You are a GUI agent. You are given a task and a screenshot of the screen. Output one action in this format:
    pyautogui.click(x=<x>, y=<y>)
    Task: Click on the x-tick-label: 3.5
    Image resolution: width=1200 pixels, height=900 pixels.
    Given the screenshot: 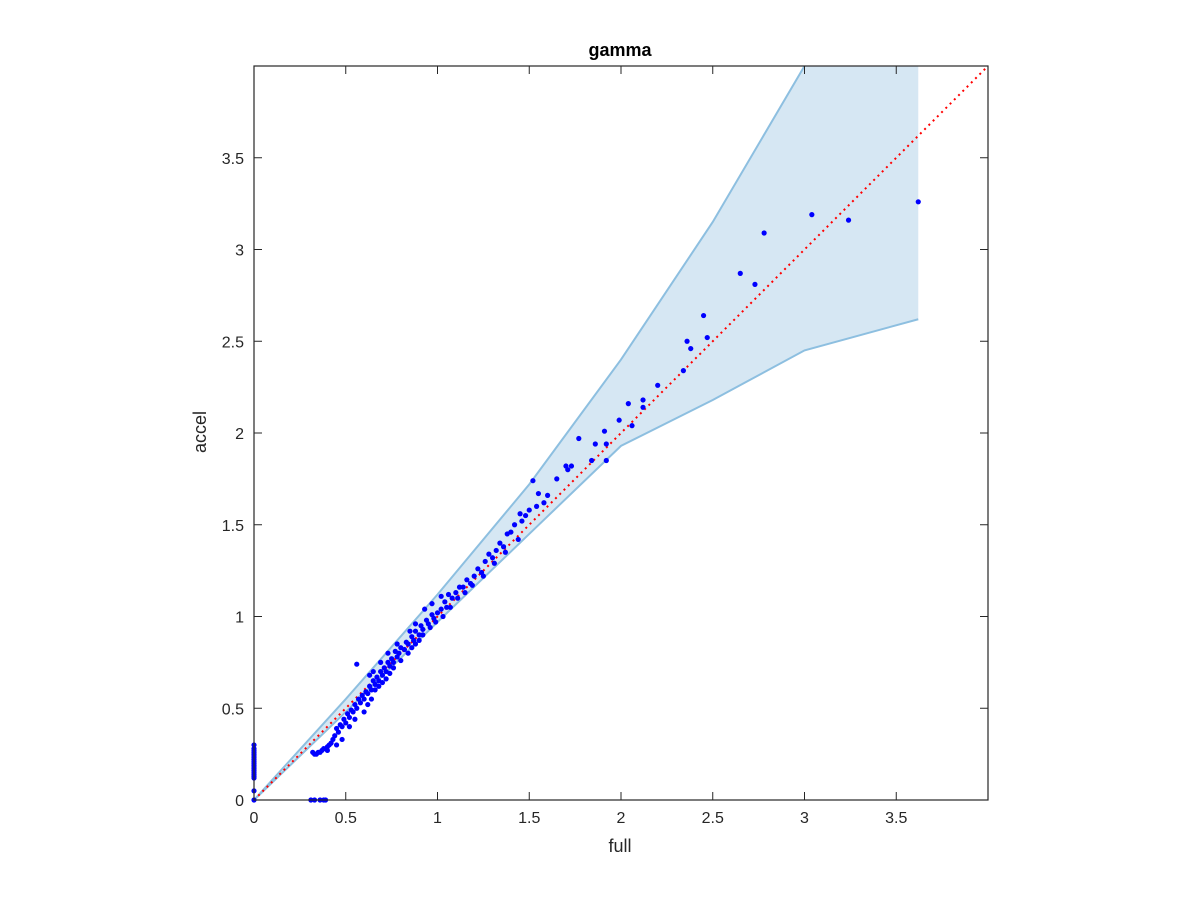 What is the action you would take?
    pyautogui.click(x=896, y=818)
    